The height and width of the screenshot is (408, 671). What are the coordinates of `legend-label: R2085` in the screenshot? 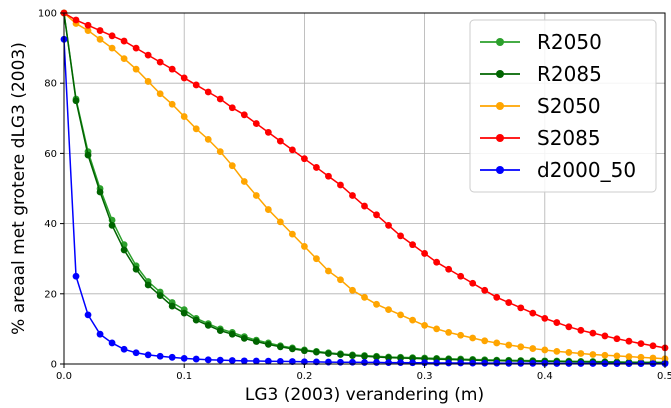 It's located at (569, 74).